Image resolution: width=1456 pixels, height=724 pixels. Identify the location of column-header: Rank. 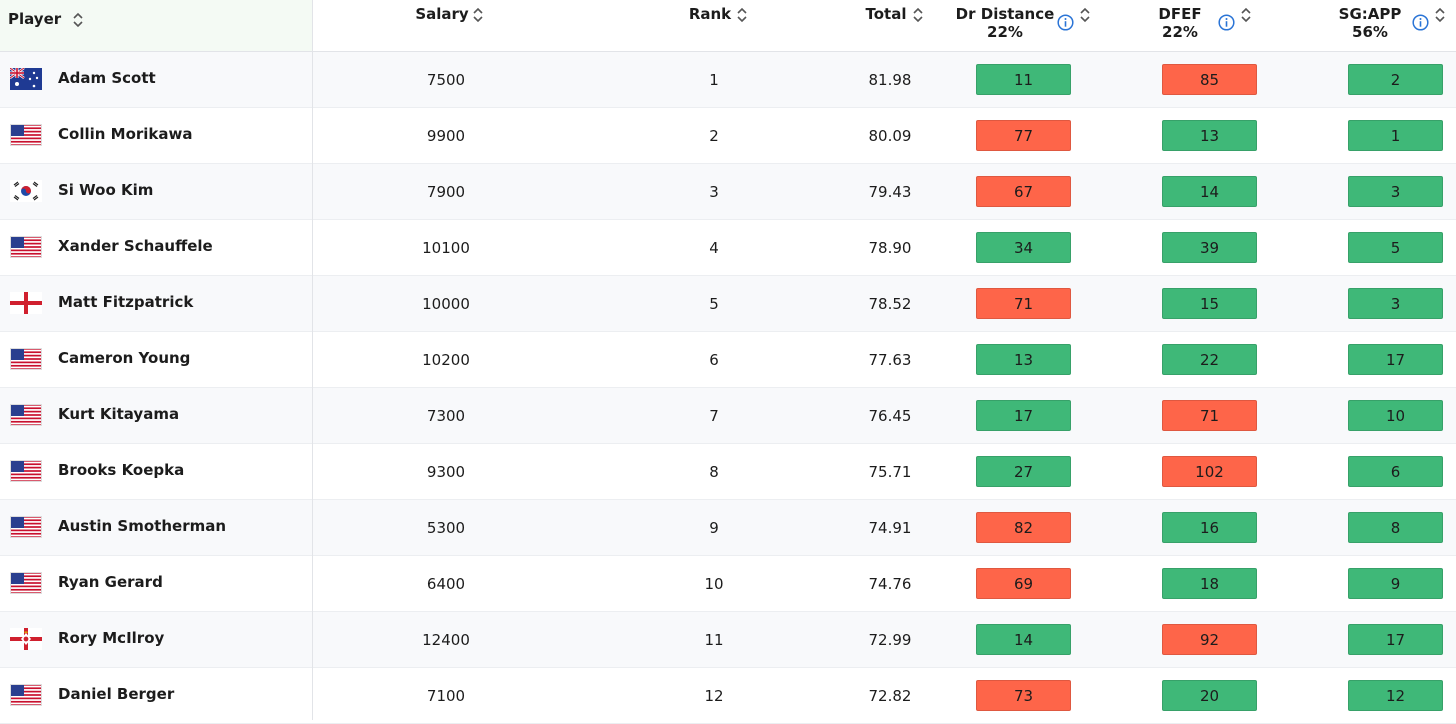
(710, 14).